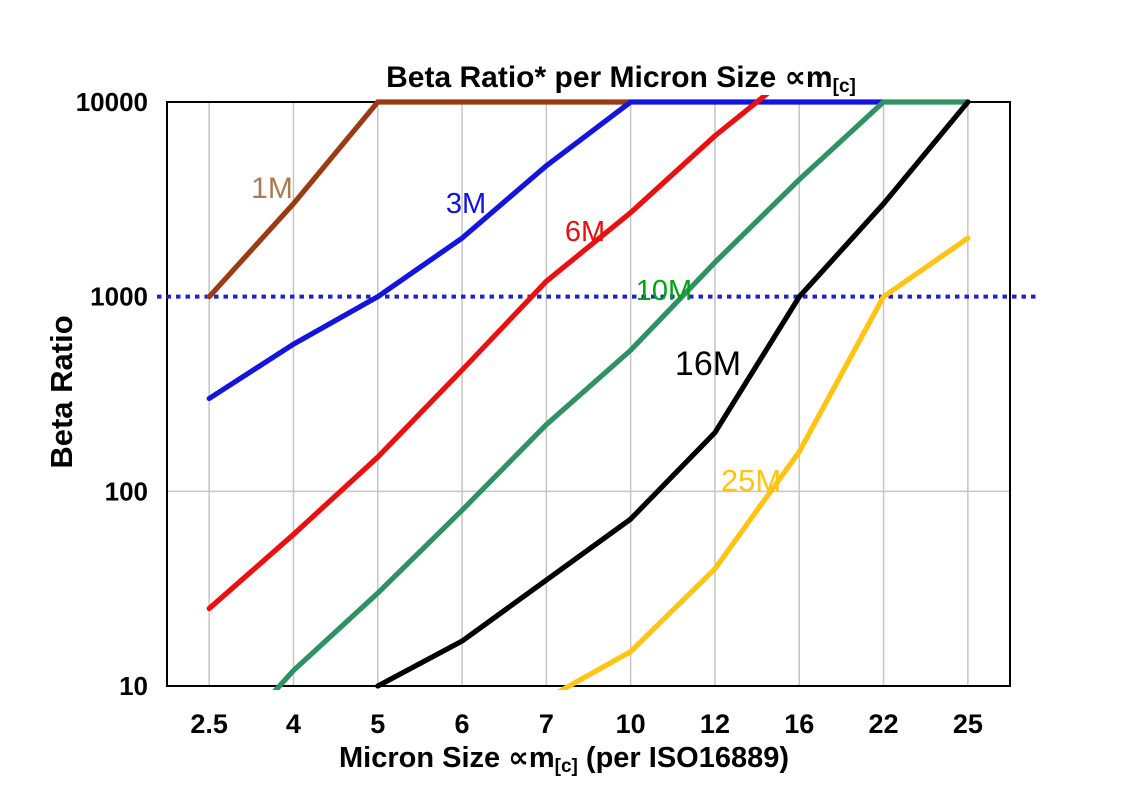 Image resolution: width=1124 pixels, height=804 pixels. What do you see at coordinates (546, 724) in the screenshot?
I see `x-tick-label-7: 7` at bounding box center [546, 724].